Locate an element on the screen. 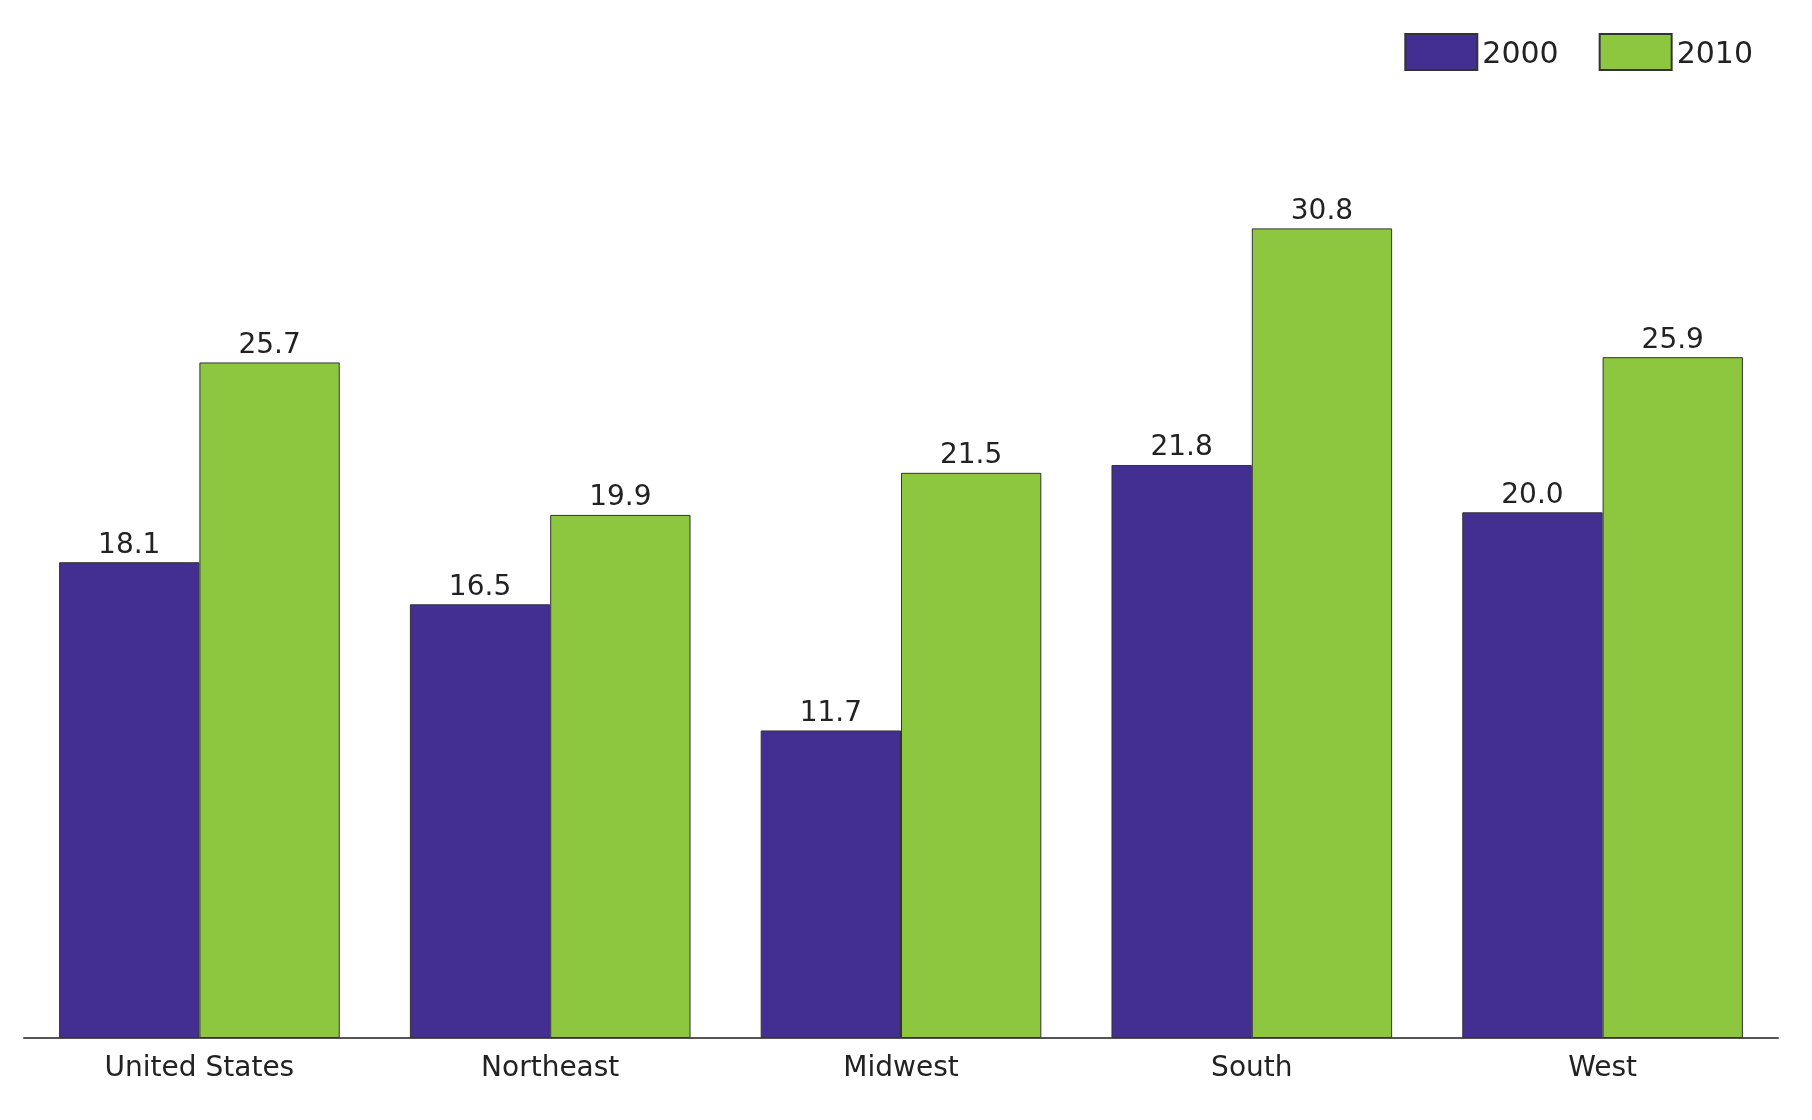 Image resolution: width=1812 pixels, height=1120 pixels. data-label: 21.5 is located at coordinates (971, 454).